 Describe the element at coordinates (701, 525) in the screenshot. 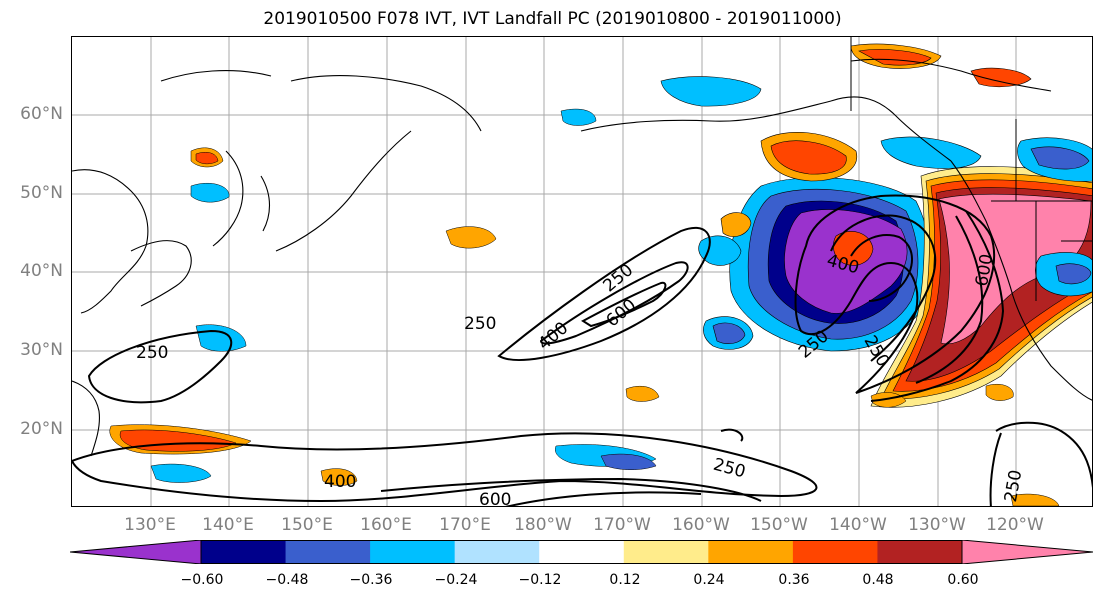

I see `lon-label: 160°W` at that location.